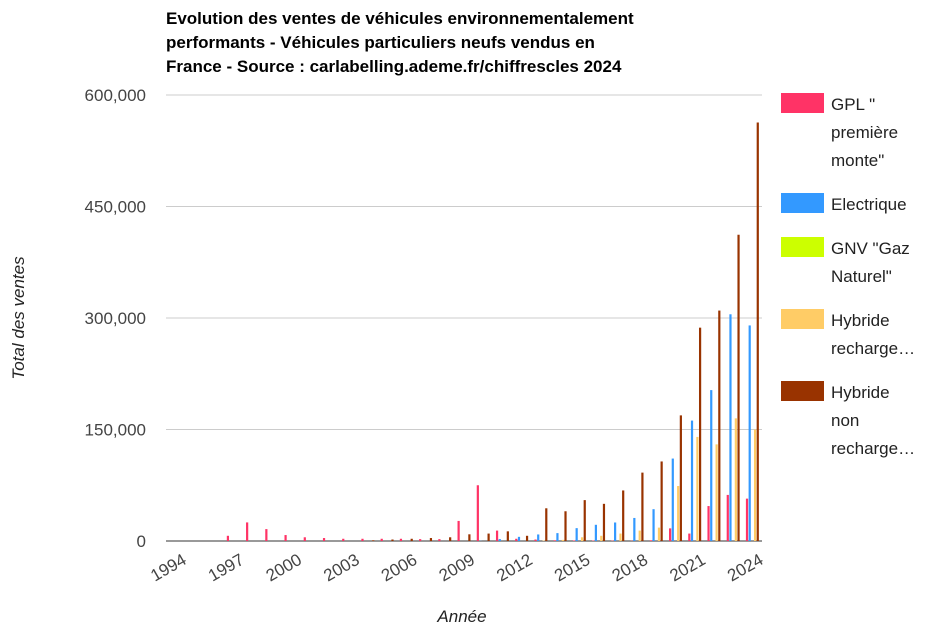 Image resolution: width=935 pixels, height=628 pixels. Describe the element at coordinates (115, 318) in the screenshot. I see `y-tick-label: 300,000` at that location.